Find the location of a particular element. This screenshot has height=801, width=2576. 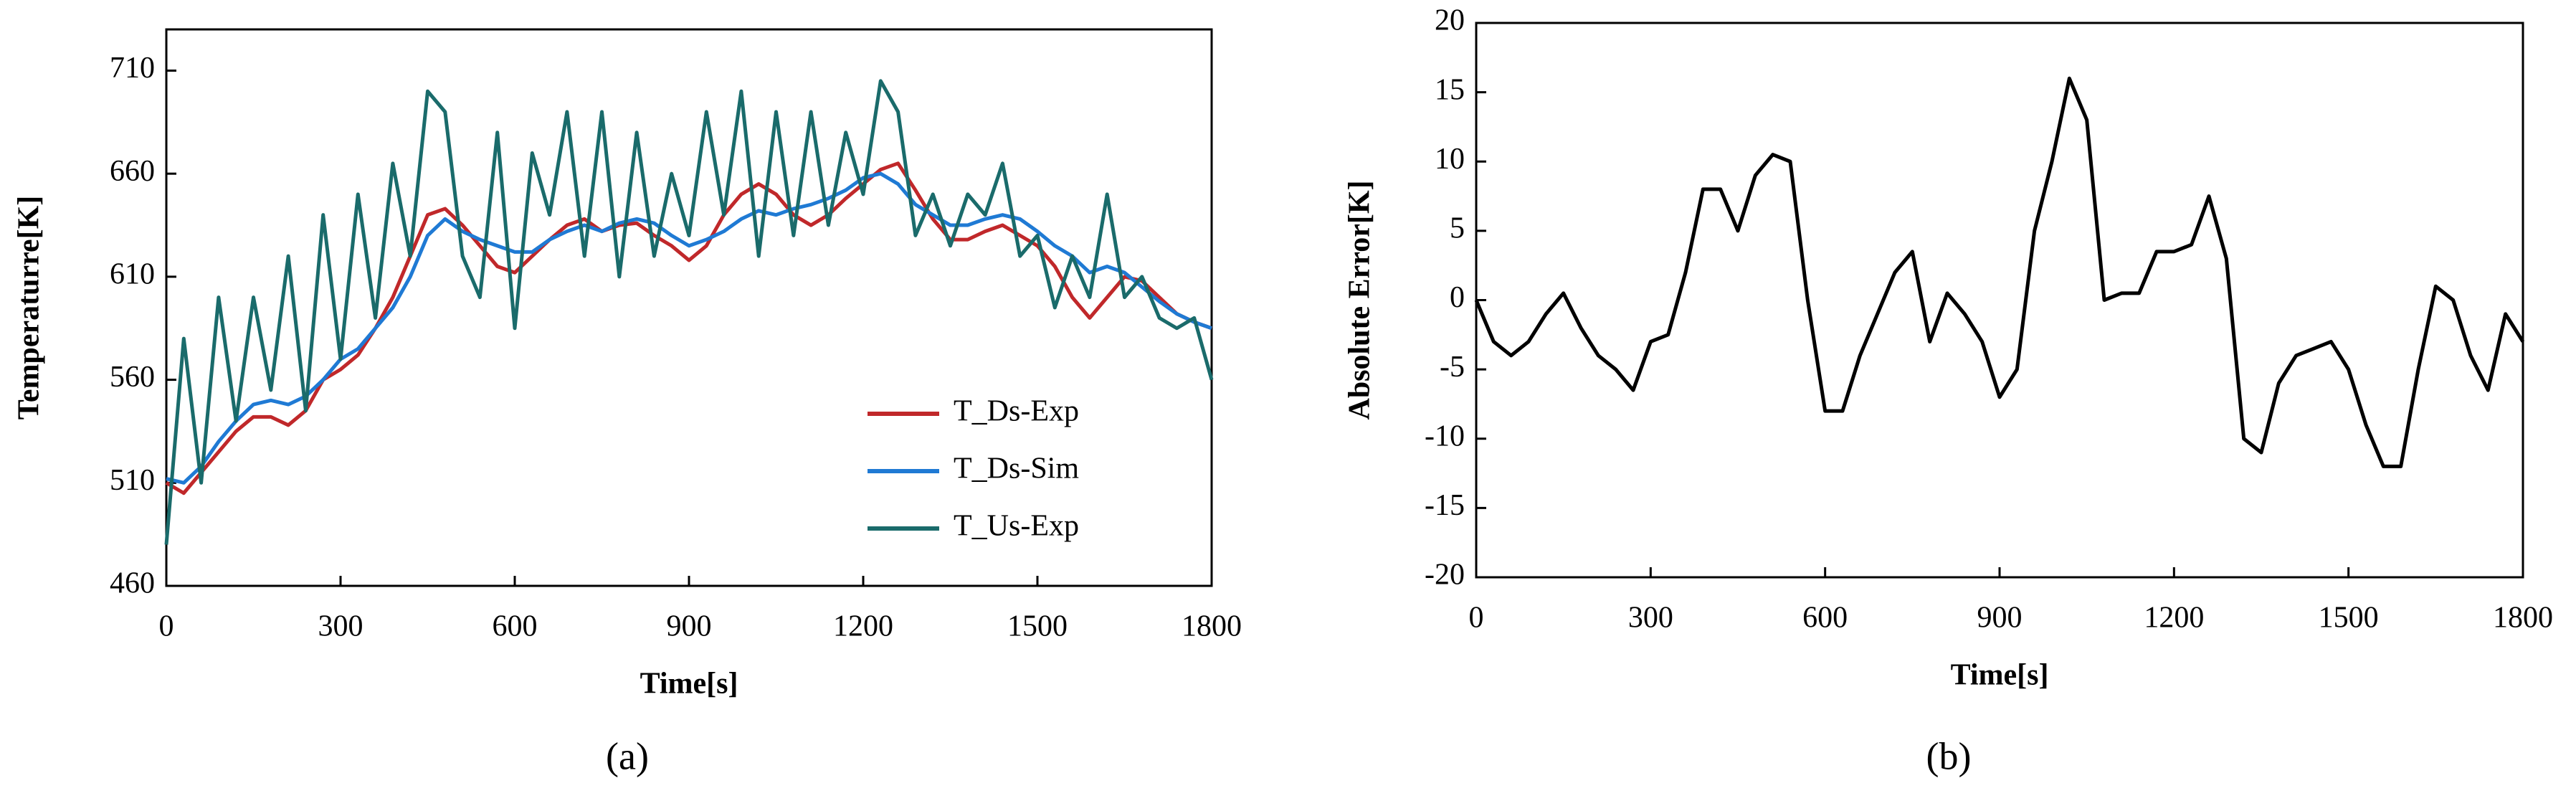

y-tick-label: 560 is located at coordinates (132, 377).